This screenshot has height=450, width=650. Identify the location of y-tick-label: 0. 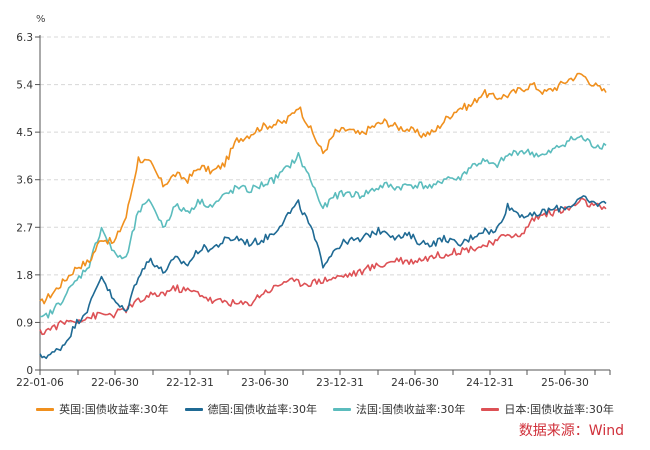
(29, 371).